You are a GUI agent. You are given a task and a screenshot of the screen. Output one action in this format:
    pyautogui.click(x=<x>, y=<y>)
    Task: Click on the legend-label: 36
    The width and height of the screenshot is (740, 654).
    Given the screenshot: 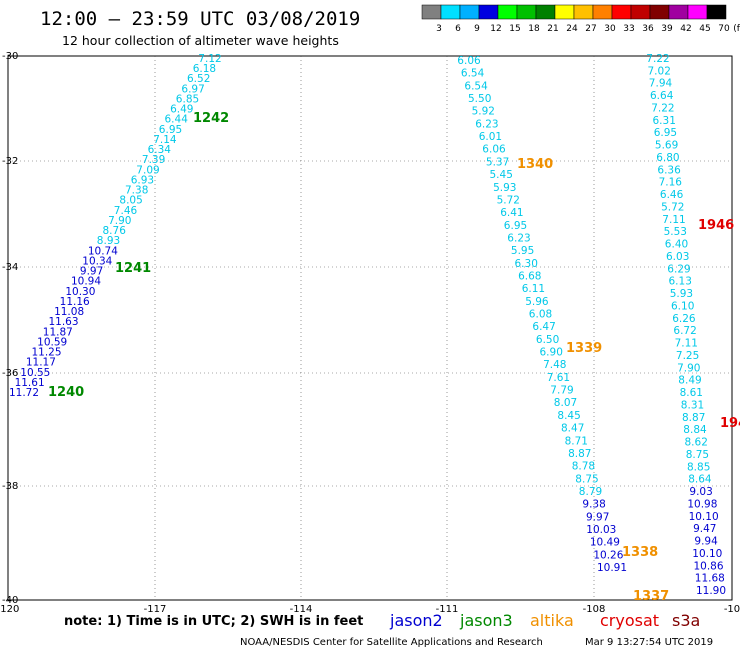 What is the action you would take?
    pyautogui.click(x=648, y=29)
    